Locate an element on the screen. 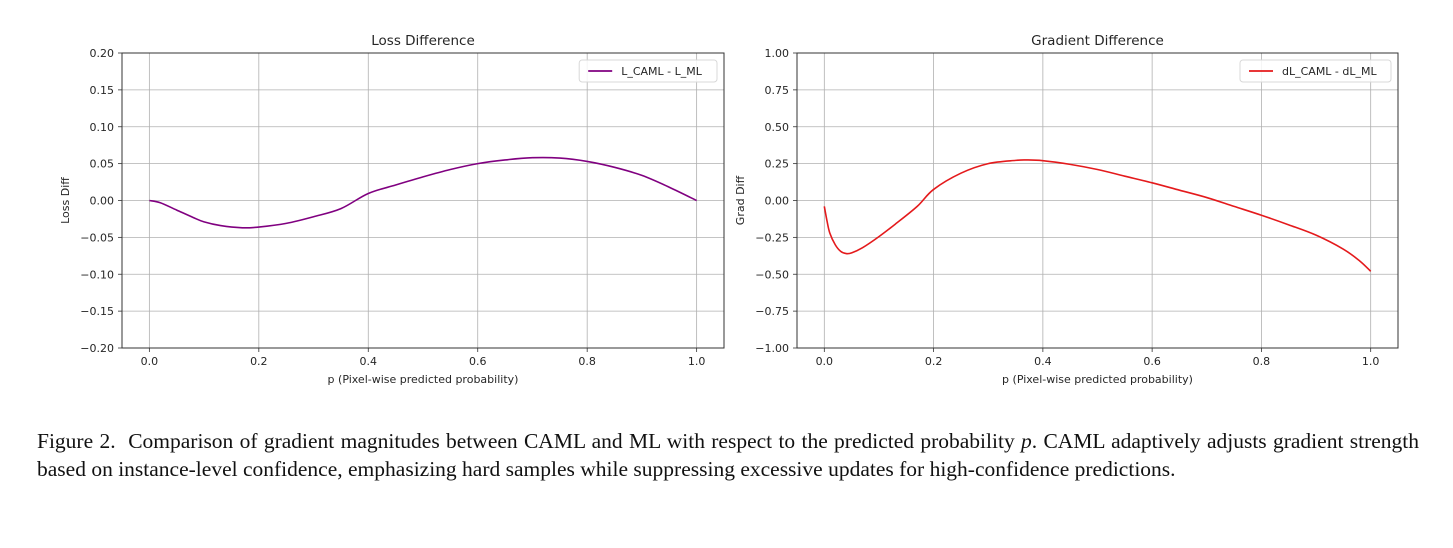 The image size is (1453, 548). y-tick-label: −0.50 is located at coordinates (772, 274).